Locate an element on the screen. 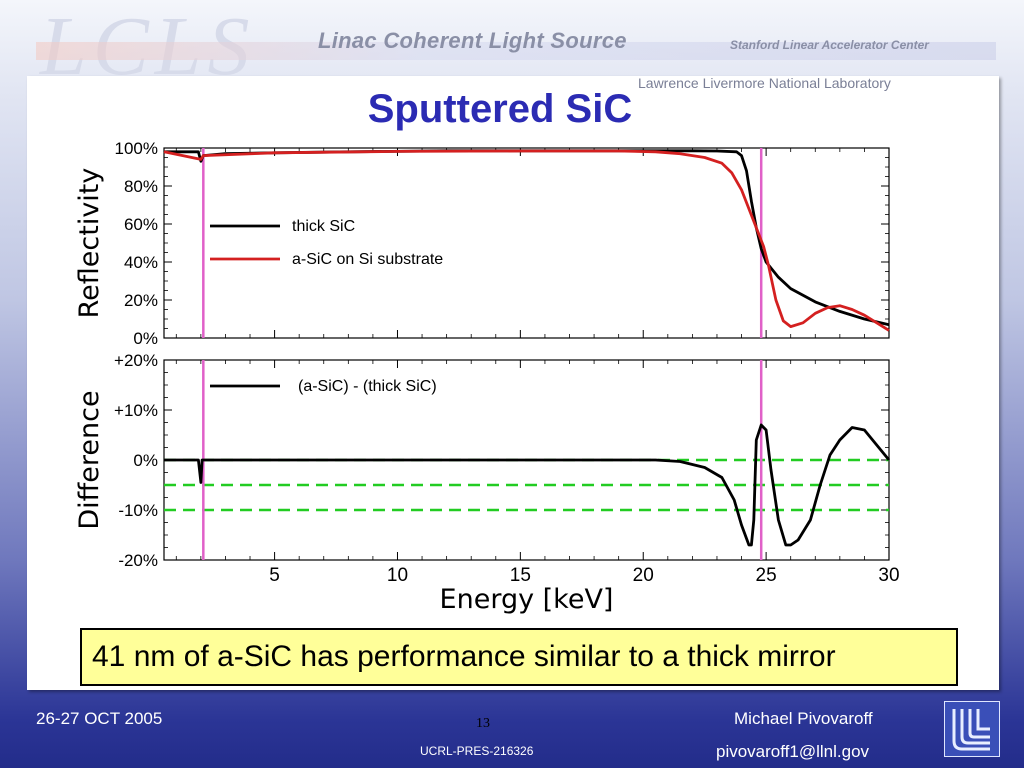 This screenshot has width=1024, height=768. y-tick-label: +20% is located at coordinates (136, 360).